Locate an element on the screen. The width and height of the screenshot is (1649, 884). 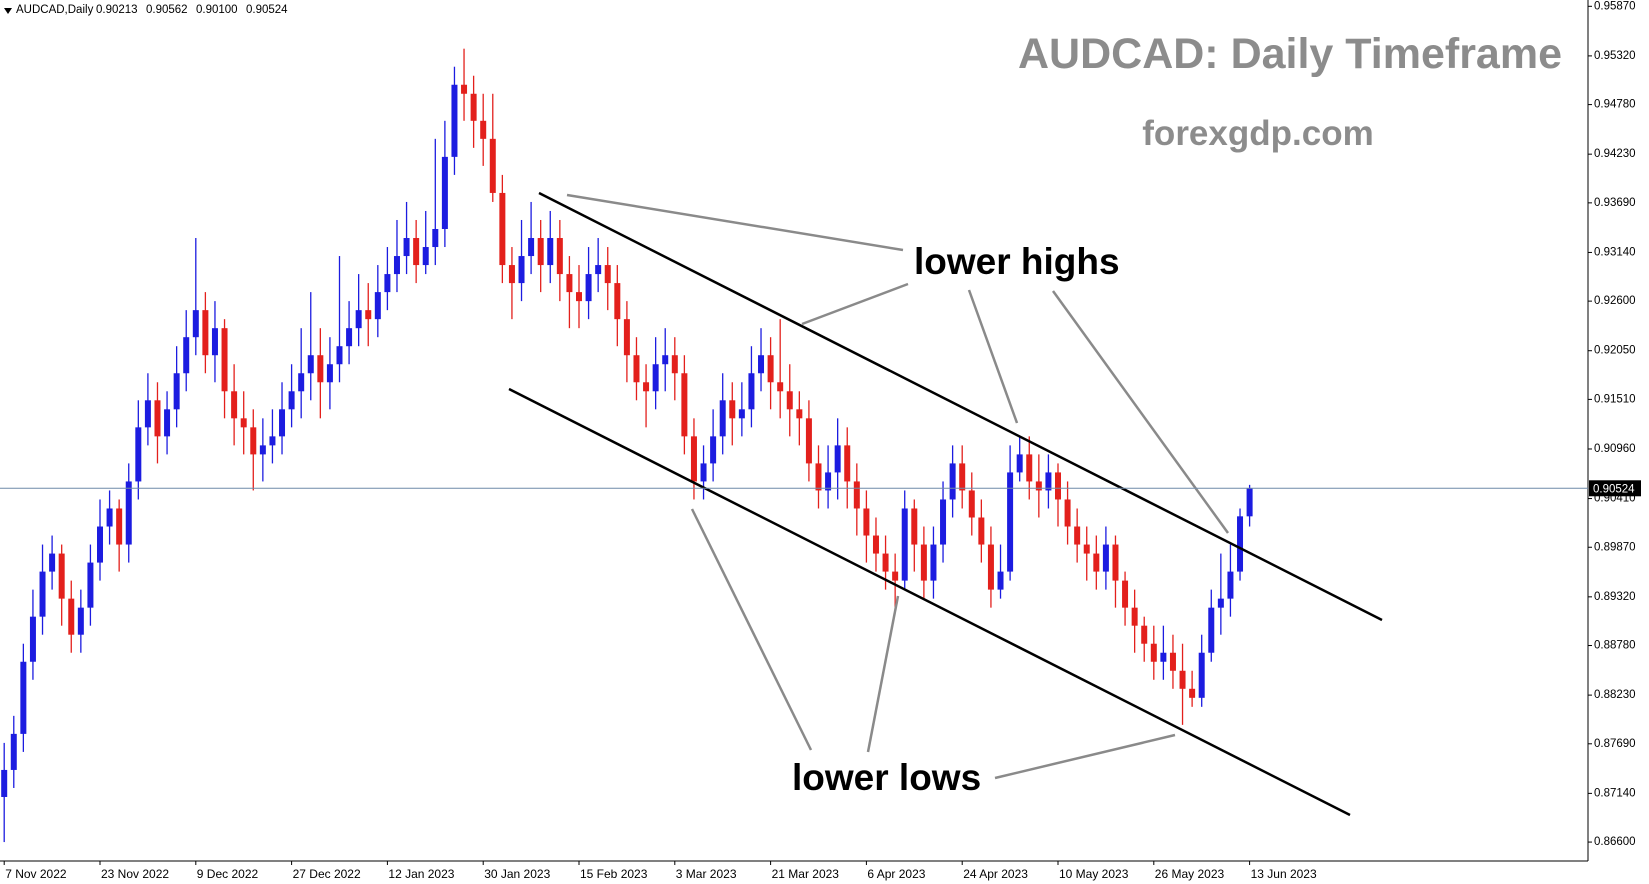
y-tick-label: 0.93140 is located at coordinates (1615, 252).